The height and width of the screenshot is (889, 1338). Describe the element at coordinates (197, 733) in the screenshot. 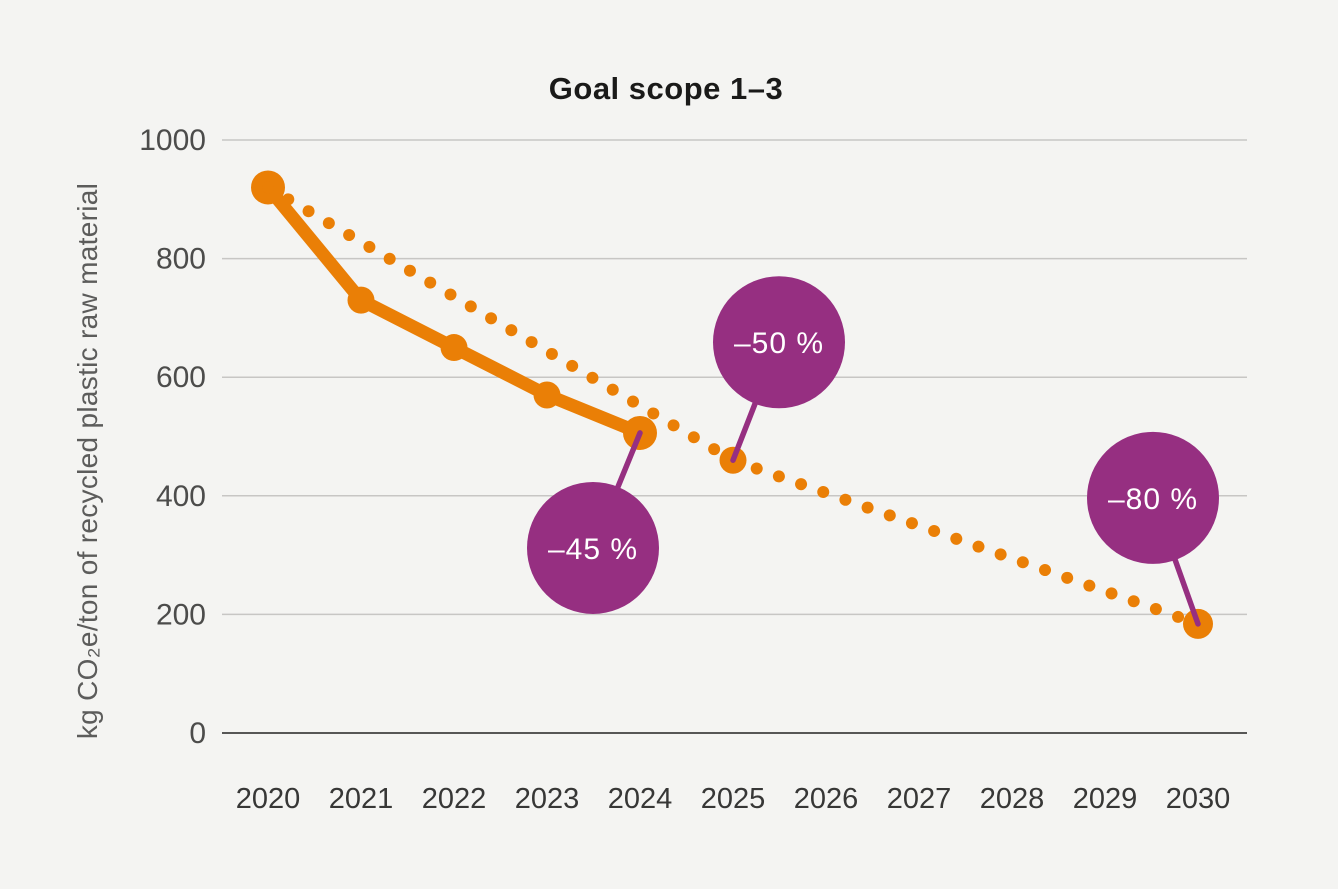

I see `y-tick-label: 0` at that location.